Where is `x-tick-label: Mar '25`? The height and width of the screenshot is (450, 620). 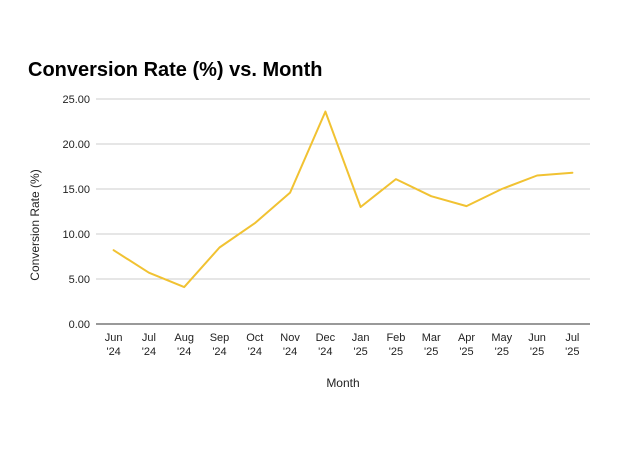
x-tick-label: Mar '25 is located at coordinates (431, 345).